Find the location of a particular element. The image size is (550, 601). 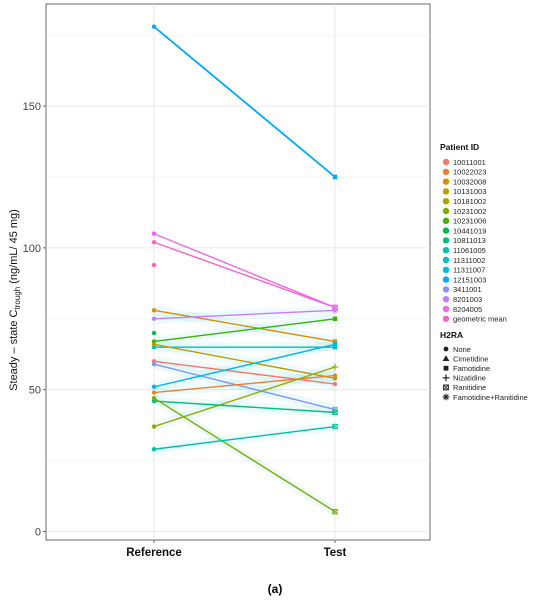

point-test-8-frame is located at coordinates (335, 409).